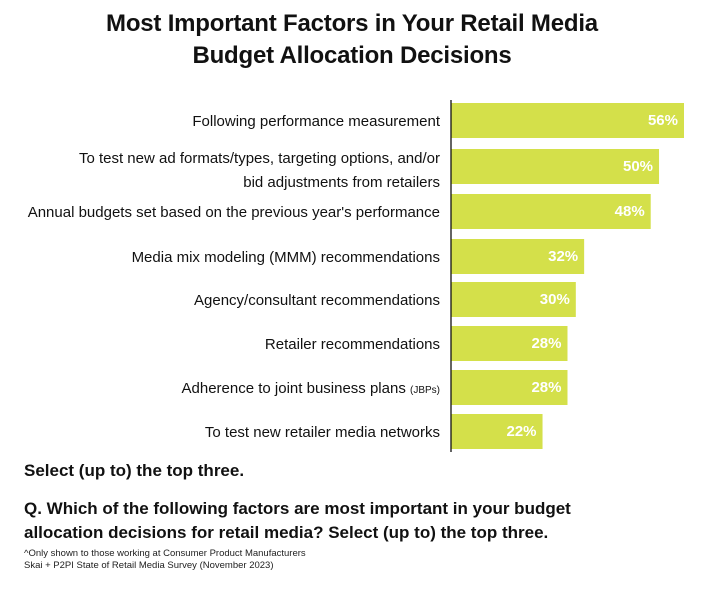 Image resolution: width=704 pixels, height=592 pixels. What do you see at coordinates (317, 300) in the screenshot?
I see `category-label-5: Agency/consultant recommendations` at bounding box center [317, 300].